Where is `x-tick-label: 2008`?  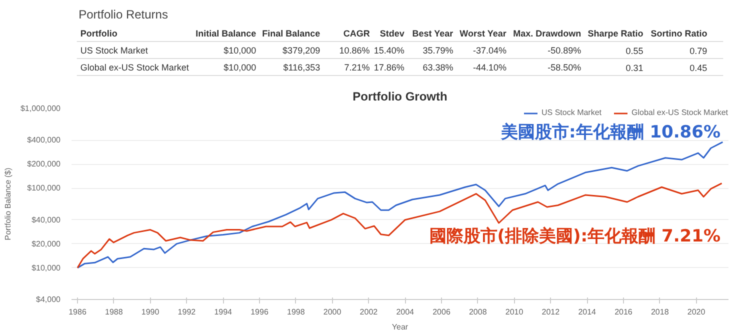 x-tick-label: 2008 is located at coordinates (478, 312).